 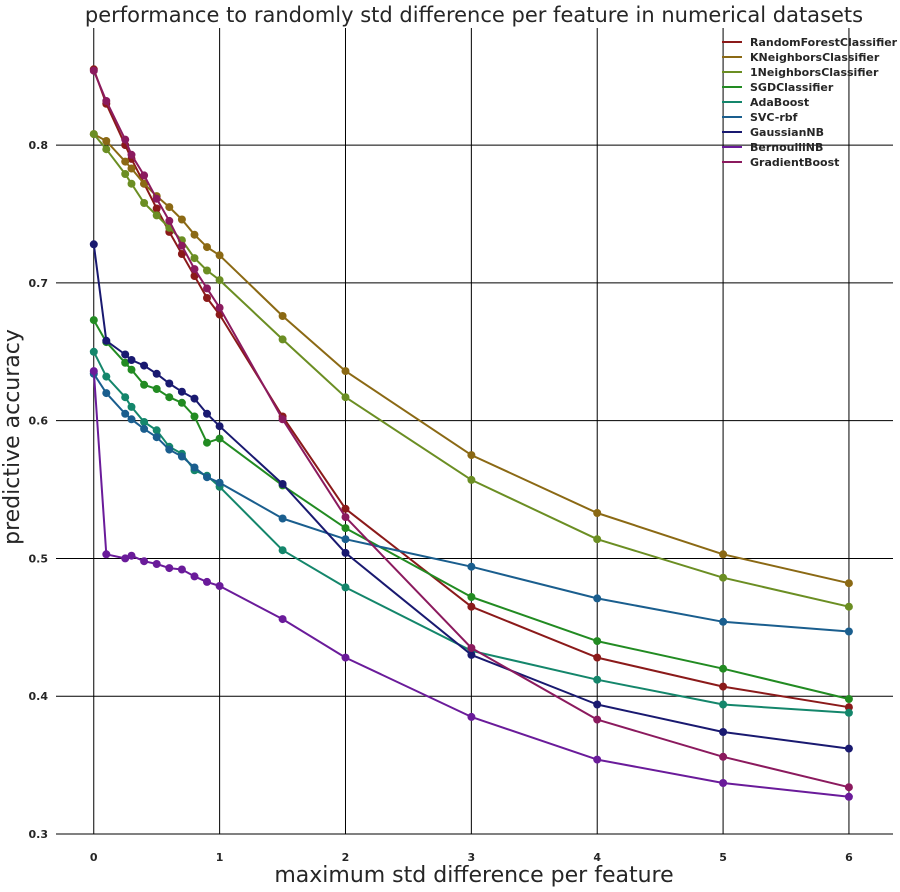 What do you see at coordinates (39, 145) in the screenshot?
I see `y-tick-label: 0.8` at bounding box center [39, 145].